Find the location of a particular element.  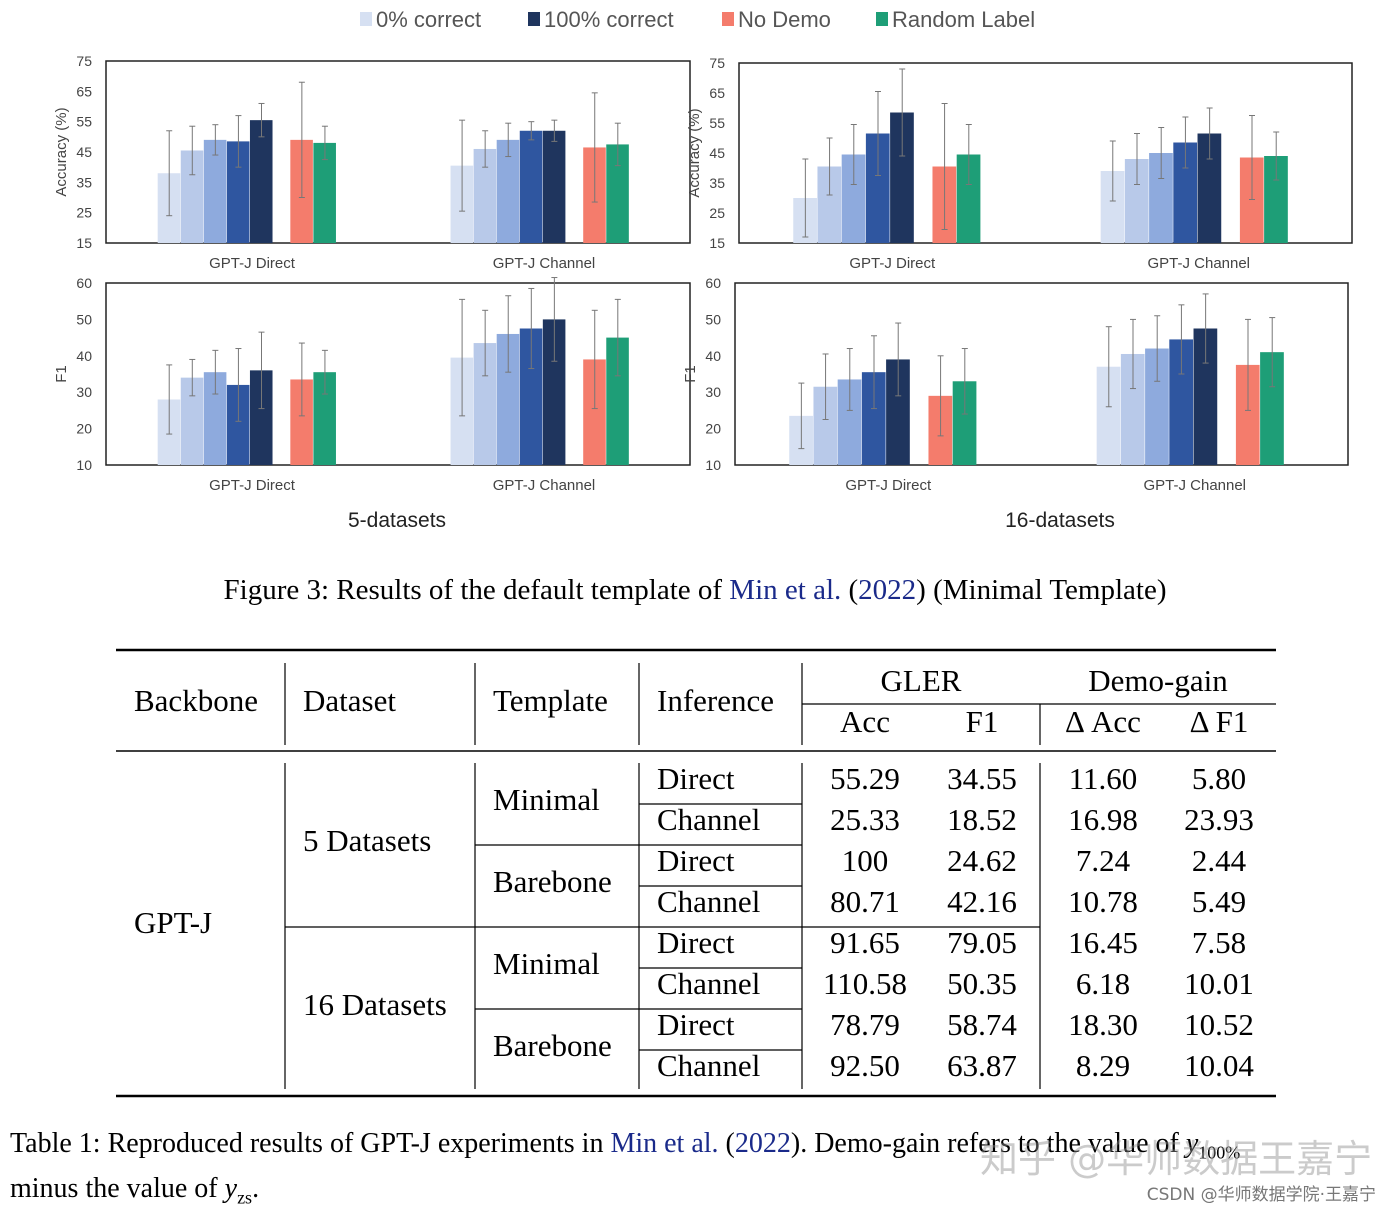

legend-label: 0% correct is located at coordinates (428, 19).